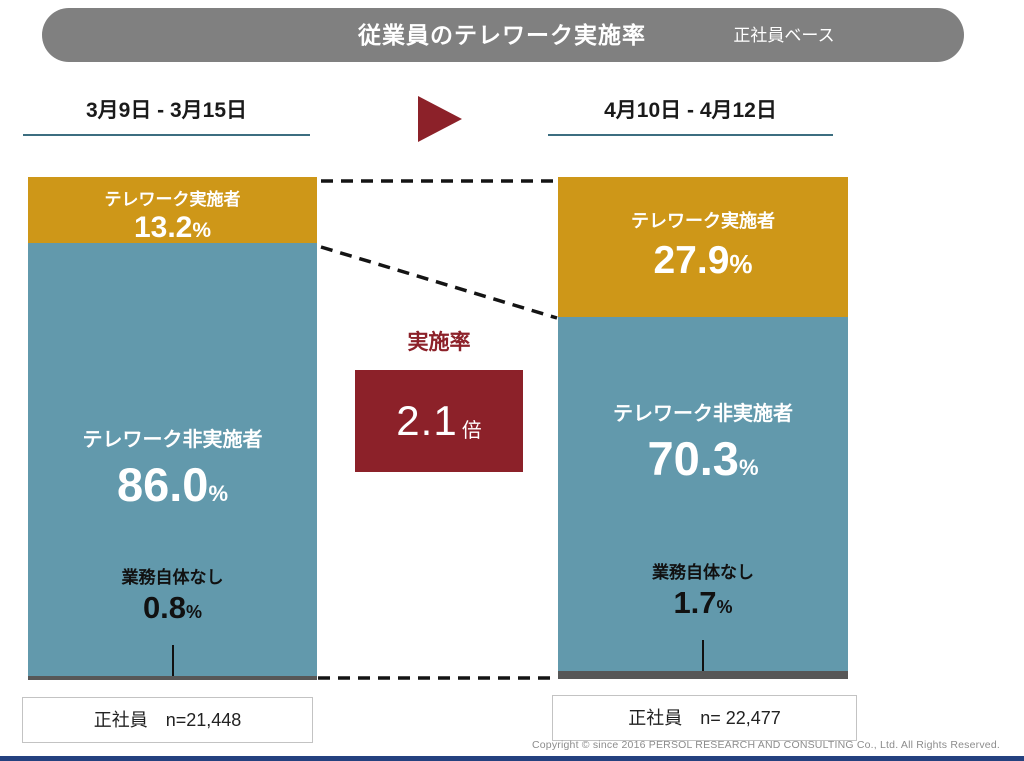  What do you see at coordinates (167, 720) in the screenshot?
I see `sample-size-before: 正社員 n=21,448` at bounding box center [167, 720].